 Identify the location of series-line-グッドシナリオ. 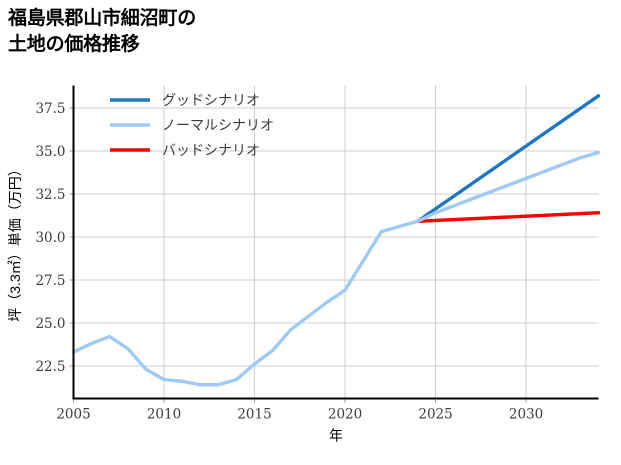
(508, 159).